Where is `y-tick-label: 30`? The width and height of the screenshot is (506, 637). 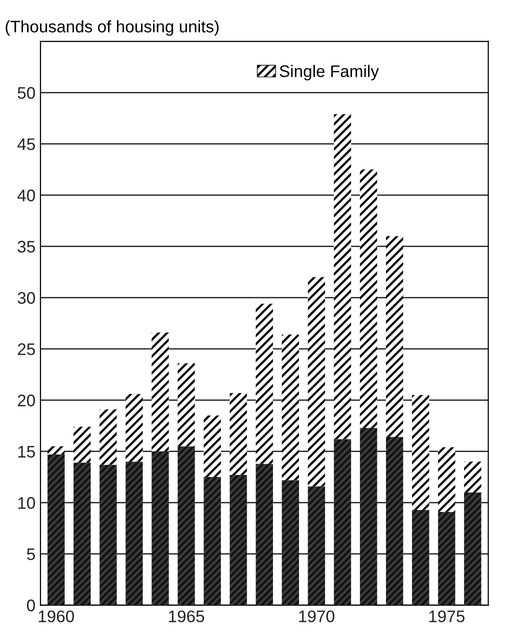 y-tick-label: 30 is located at coordinates (26, 298).